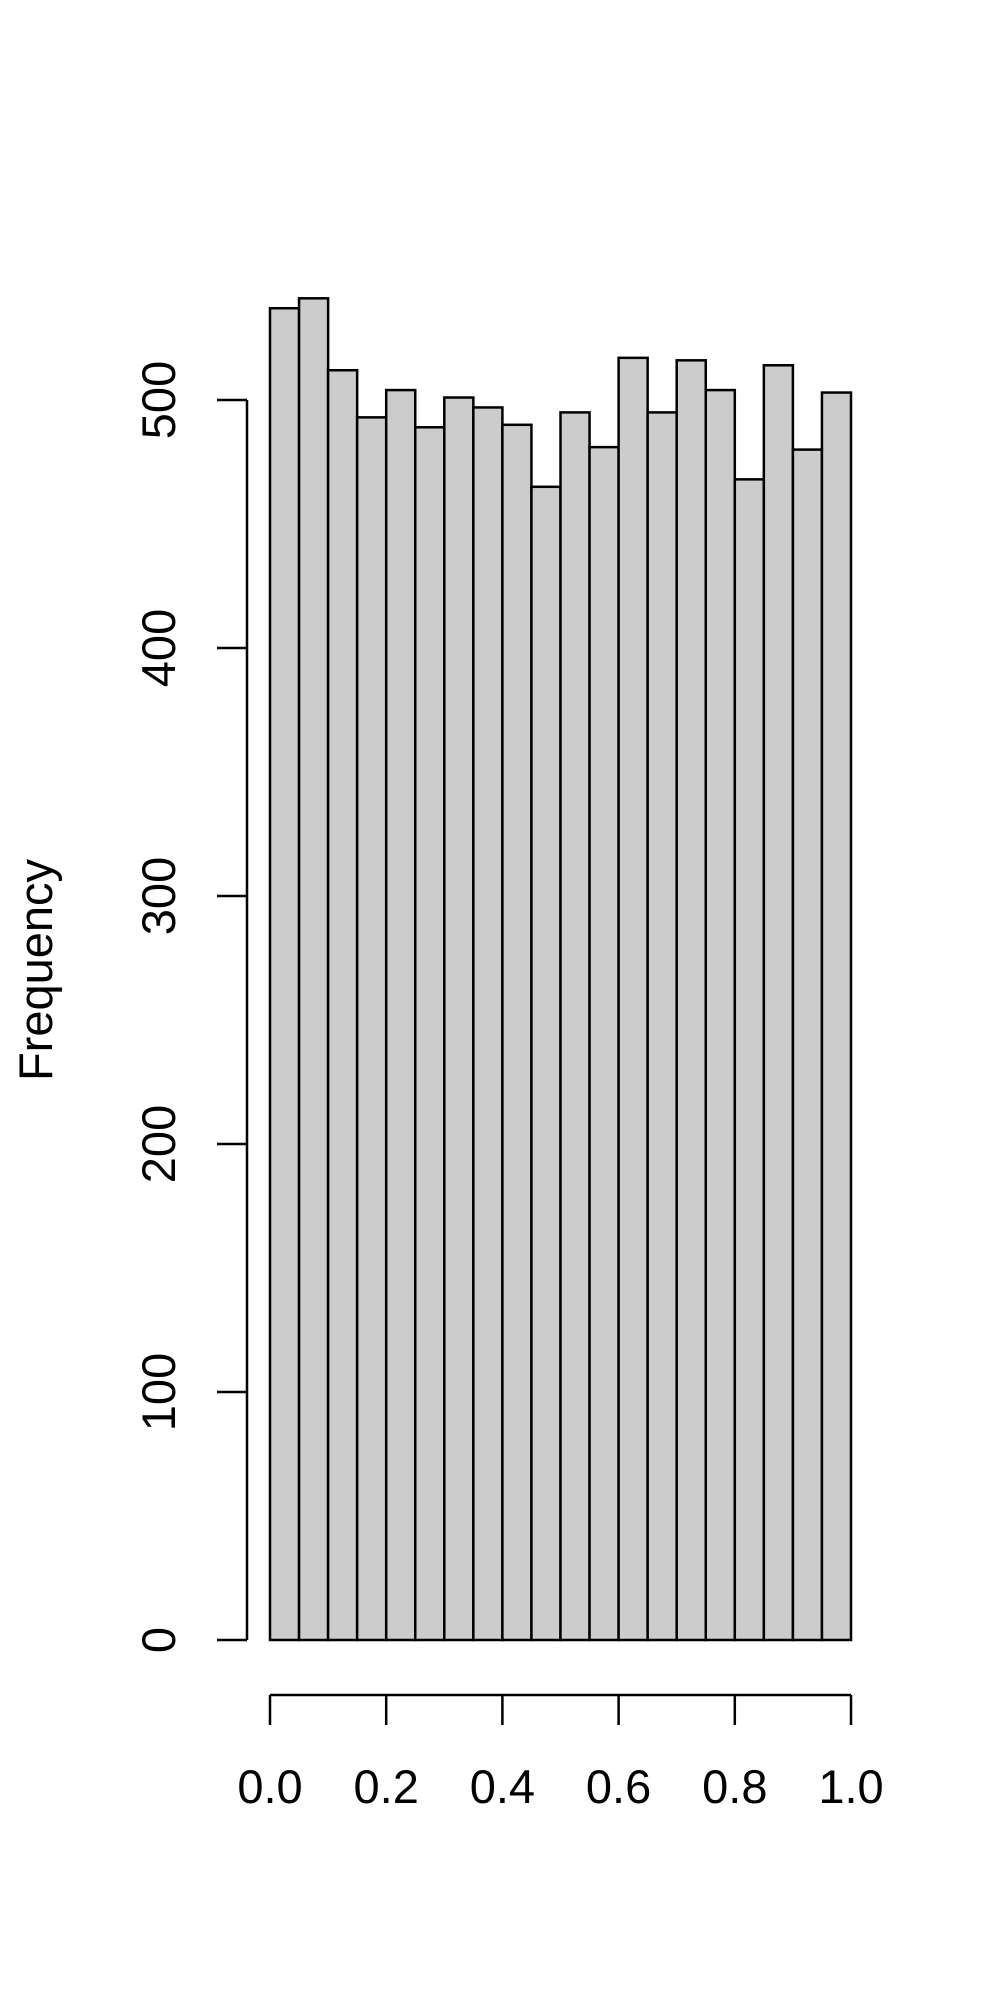 This screenshot has height=2000, width=1000. What do you see at coordinates (35, 969) in the screenshot?
I see `y-axis-title: Frequency` at bounding box center [35, 969].